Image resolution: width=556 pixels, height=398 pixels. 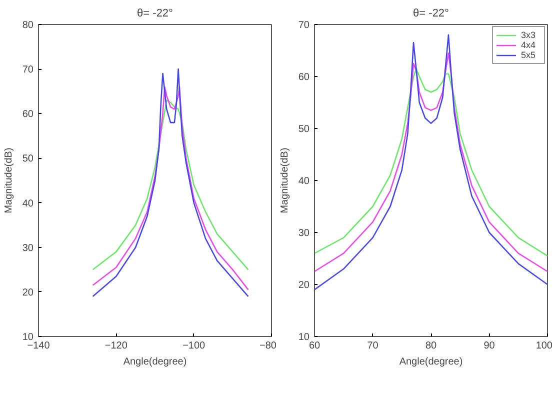 What do you see at coordinates (373, 346) in the screenshot?
I see `x-tick-label: 70` at bounding box center [373, 346].